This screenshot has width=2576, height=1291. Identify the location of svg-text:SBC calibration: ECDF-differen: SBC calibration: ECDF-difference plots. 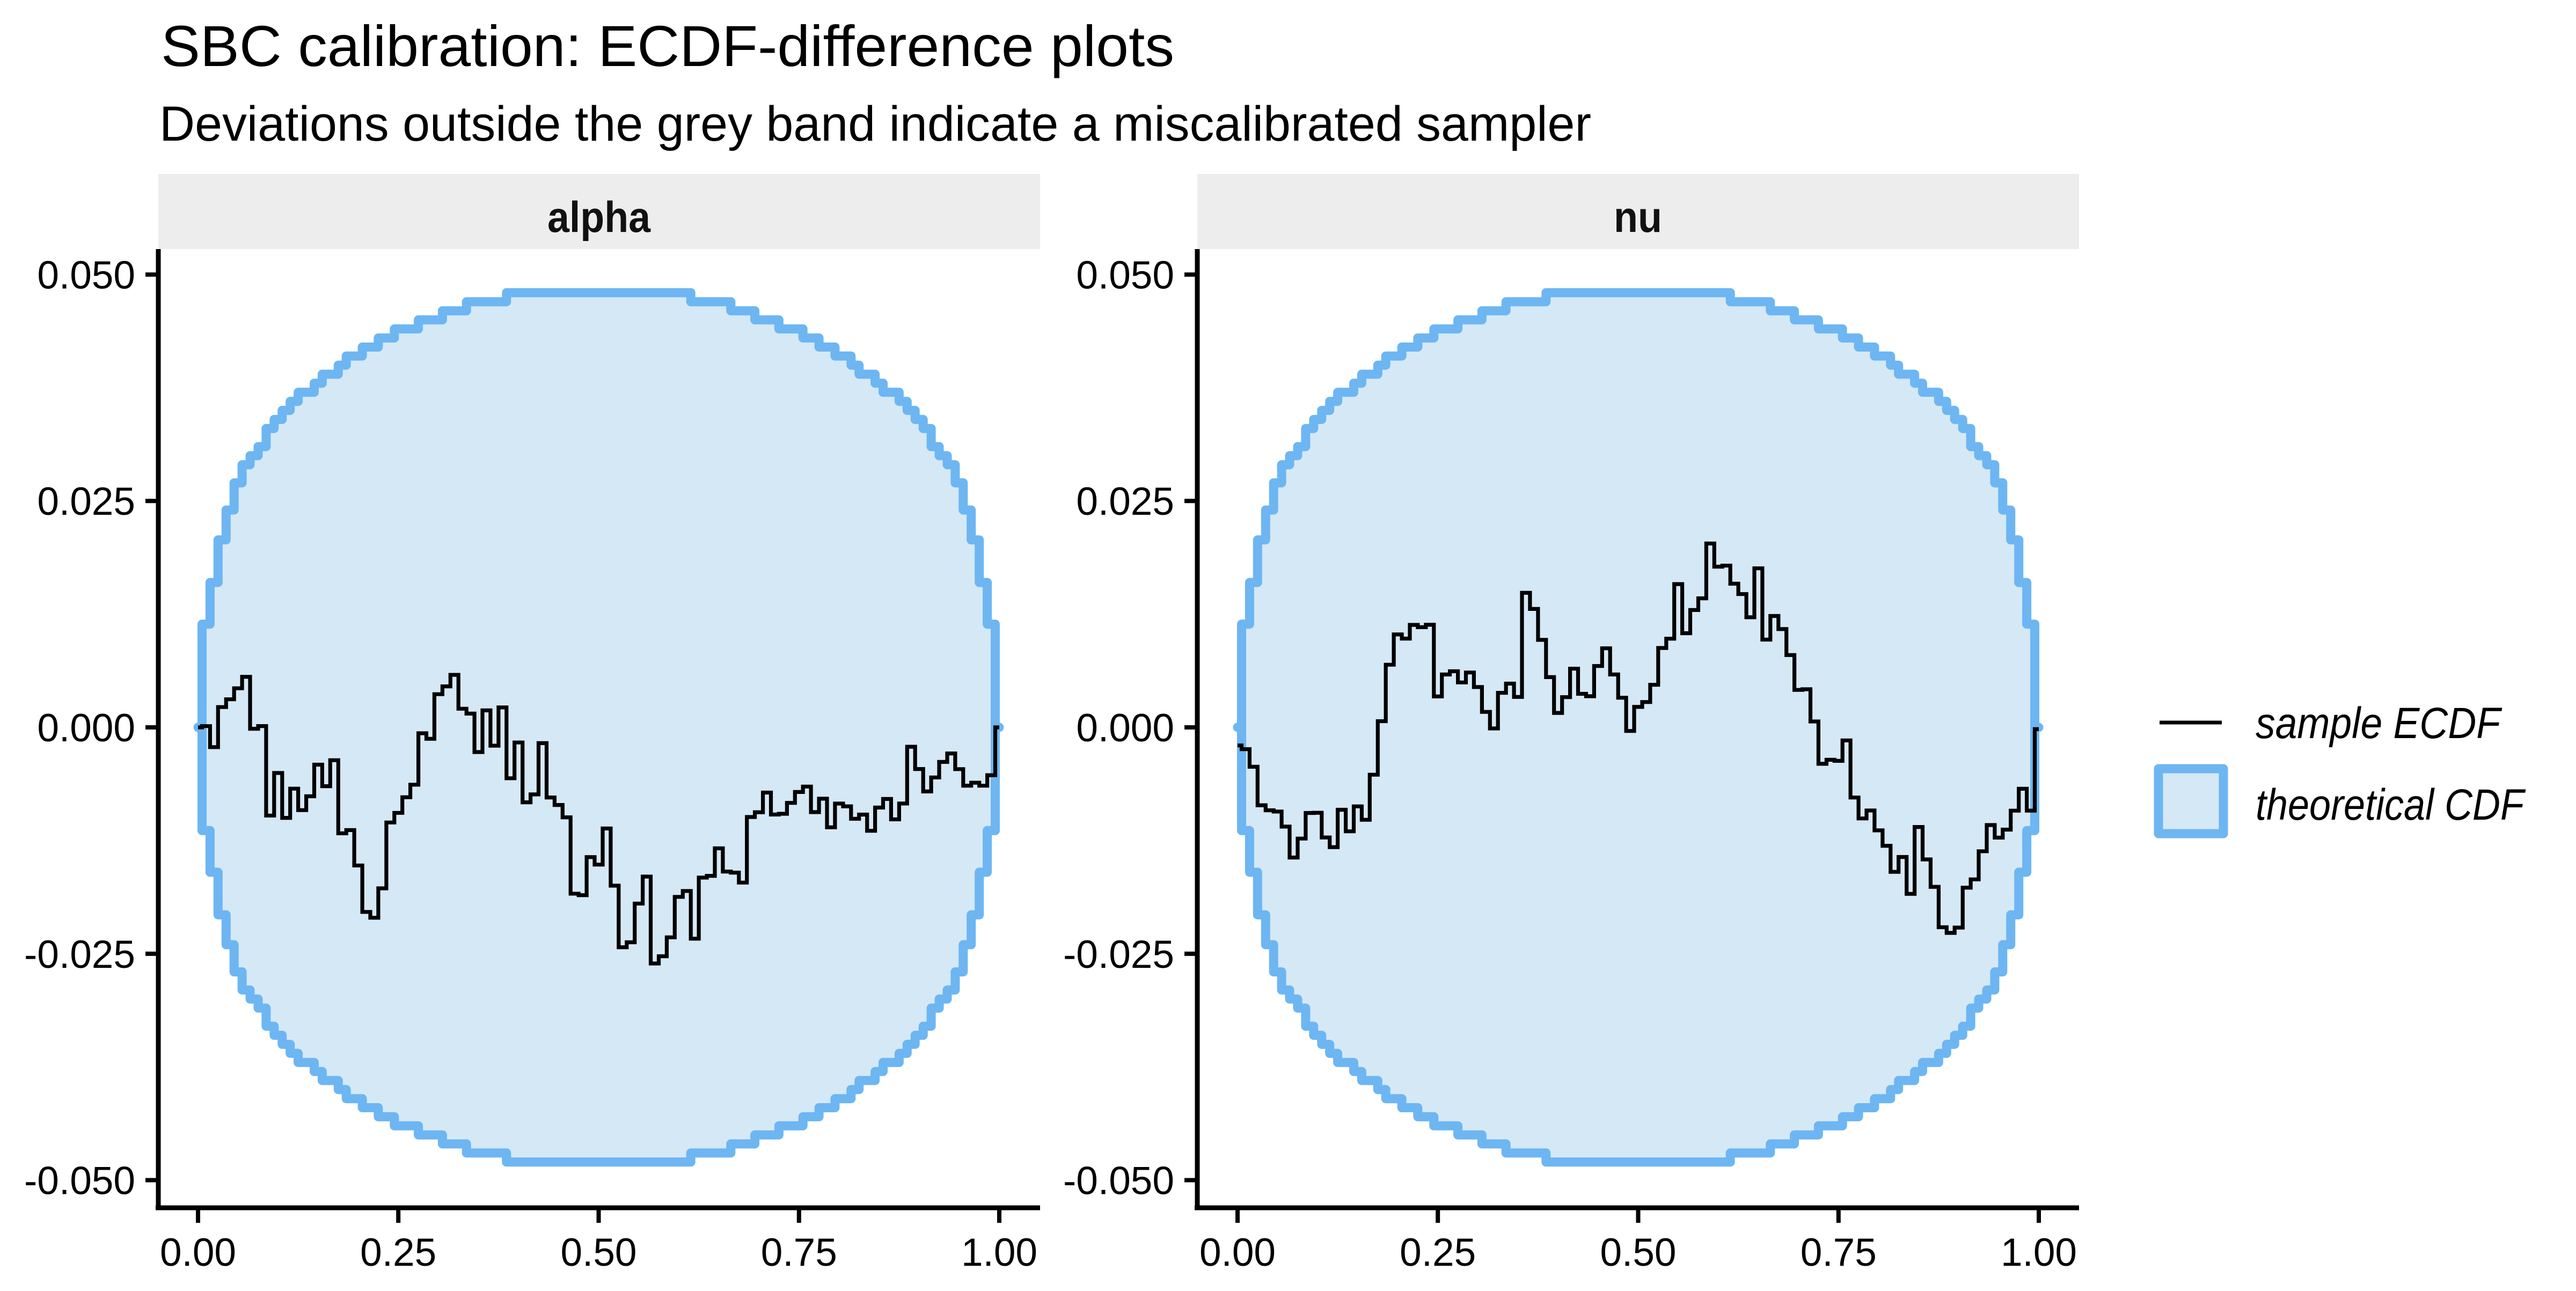
(667, 45).